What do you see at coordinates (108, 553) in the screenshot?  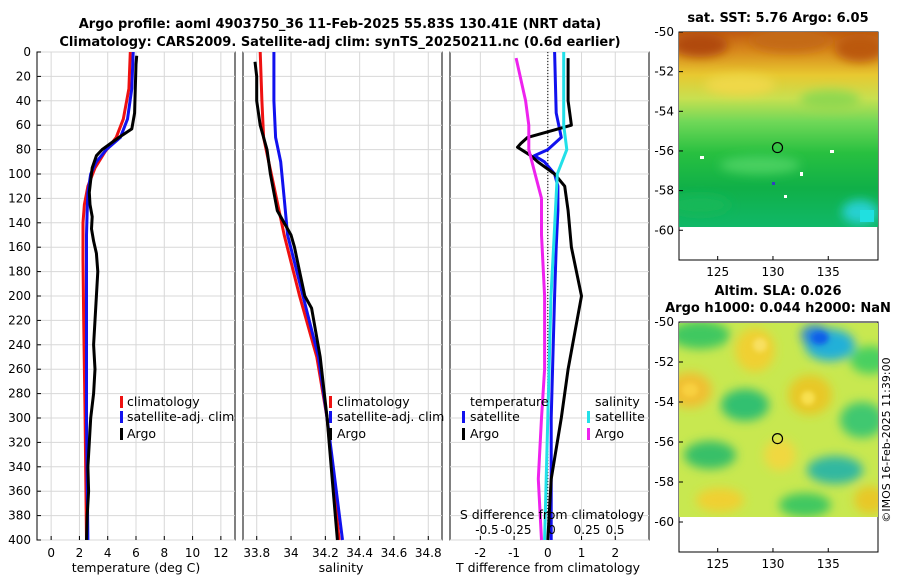 I see `x-tick-label: 4` at bounding box center [108, 553].